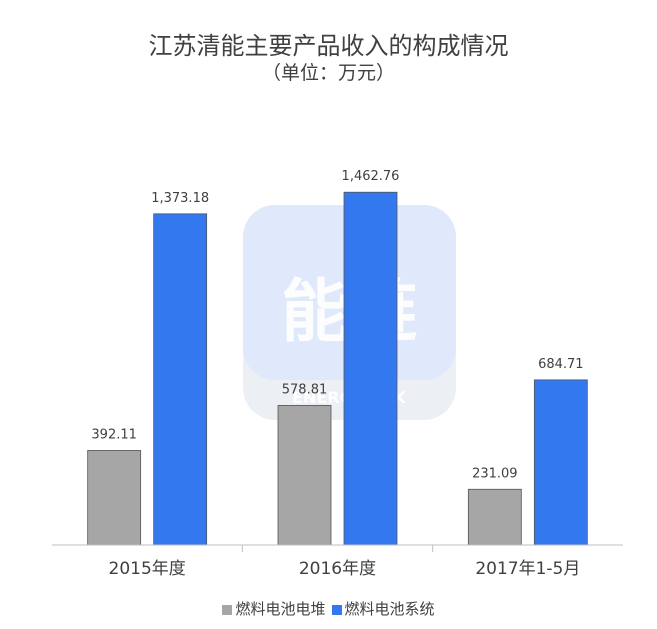  I want to click on legend-label: 燃料电池系统, so click(389, 609).